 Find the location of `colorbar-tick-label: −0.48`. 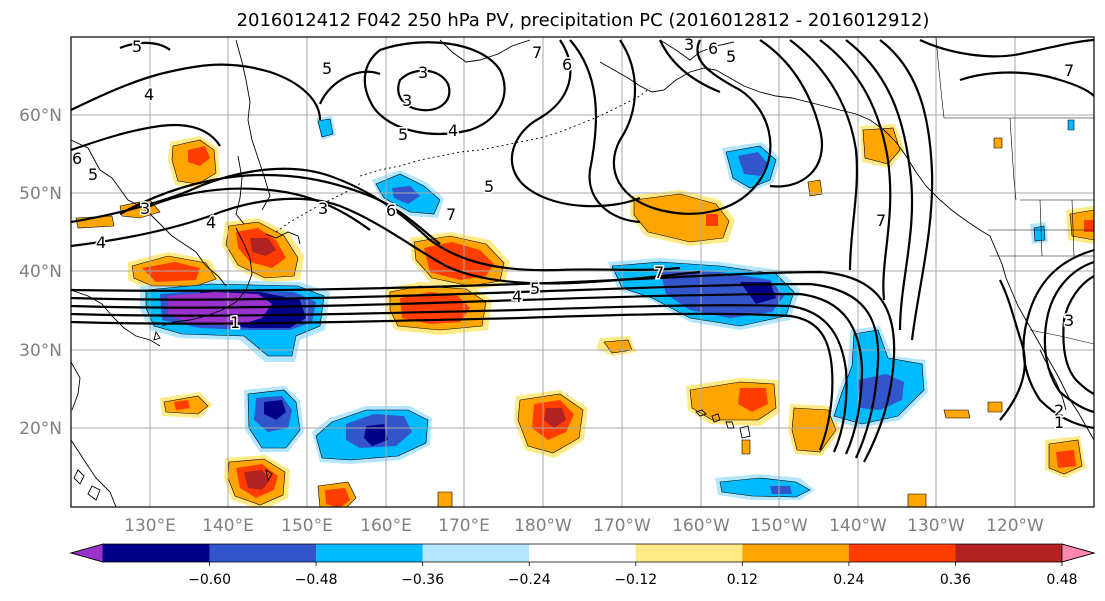

colorbar-tick-label: −0.48 is located at coordinates (316, 580).